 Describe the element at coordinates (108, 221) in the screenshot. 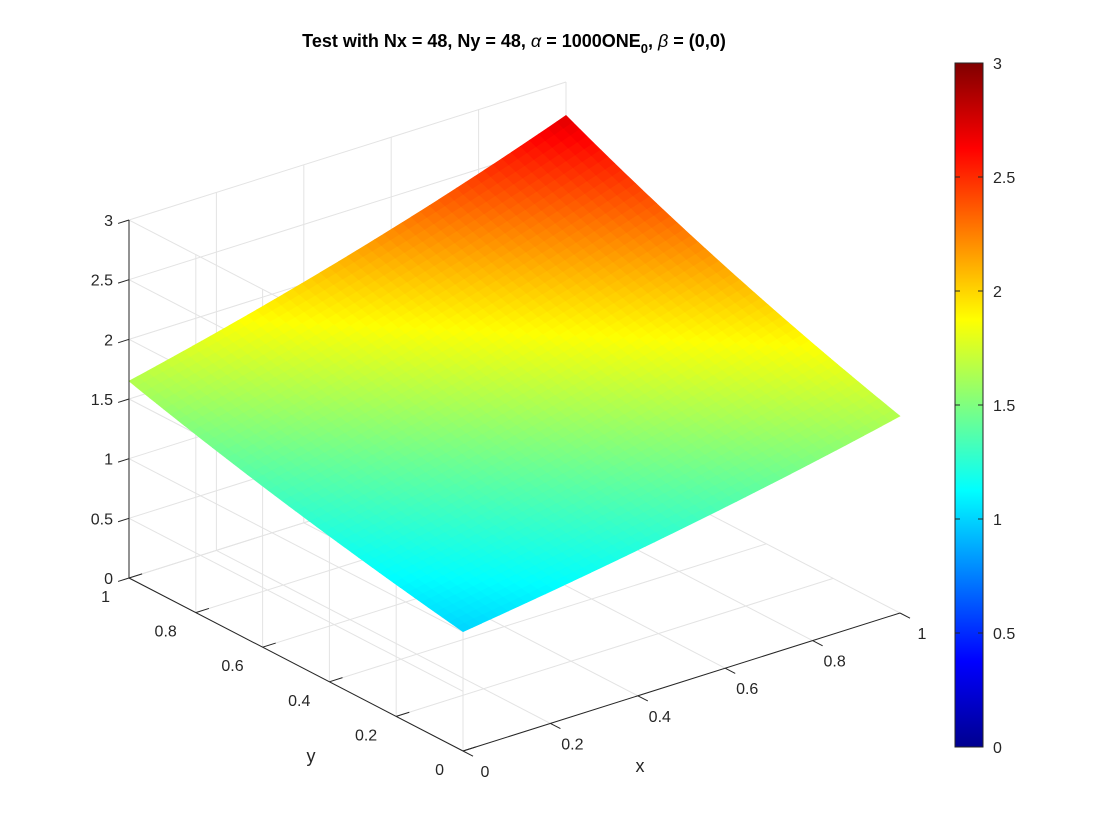

I see `z-tick-label: 3` at that location.